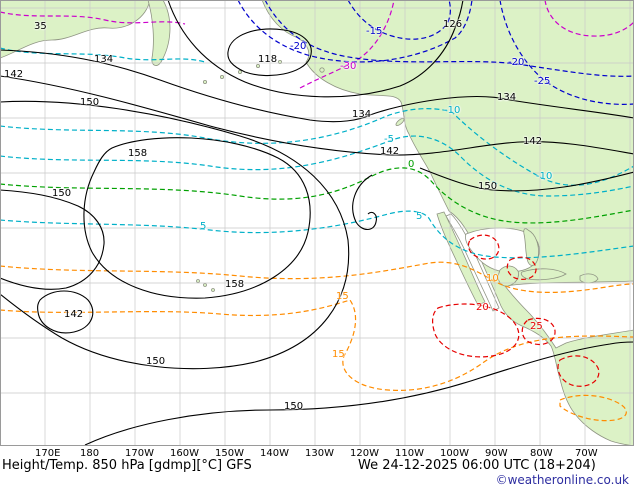  Describe the element at coordinates (477, 465) in the screenshot. I see `map-datetime: We 24-12-2025 06:00 UTC (18+204)` at that location.